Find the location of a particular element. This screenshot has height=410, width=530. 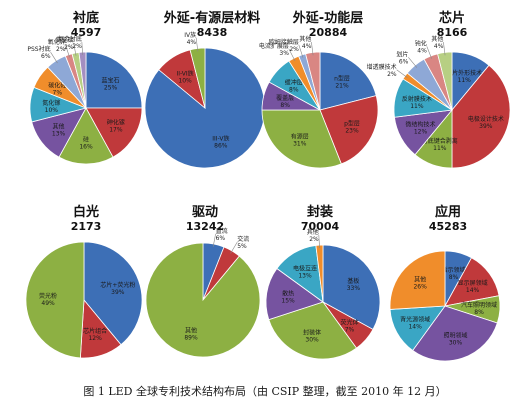

slice-label: 衬底键合剥离 is located at coordinates (440, 141).